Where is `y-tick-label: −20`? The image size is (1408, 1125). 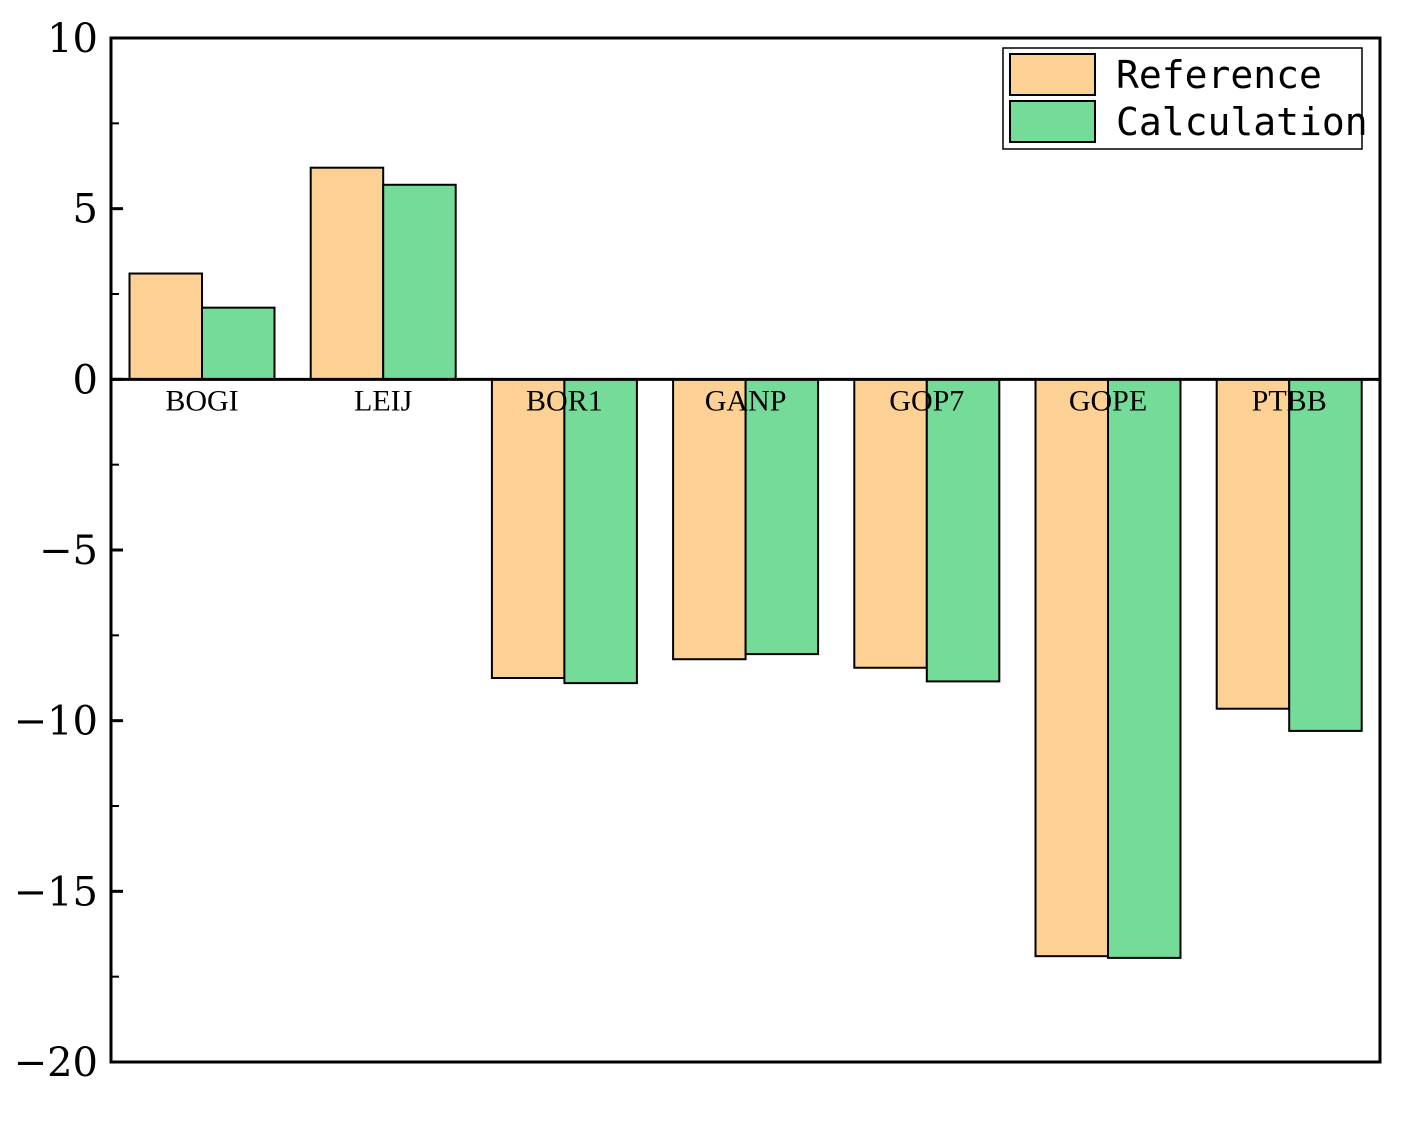
y-tick-label: −20 is located at coordinates (56, 1063).